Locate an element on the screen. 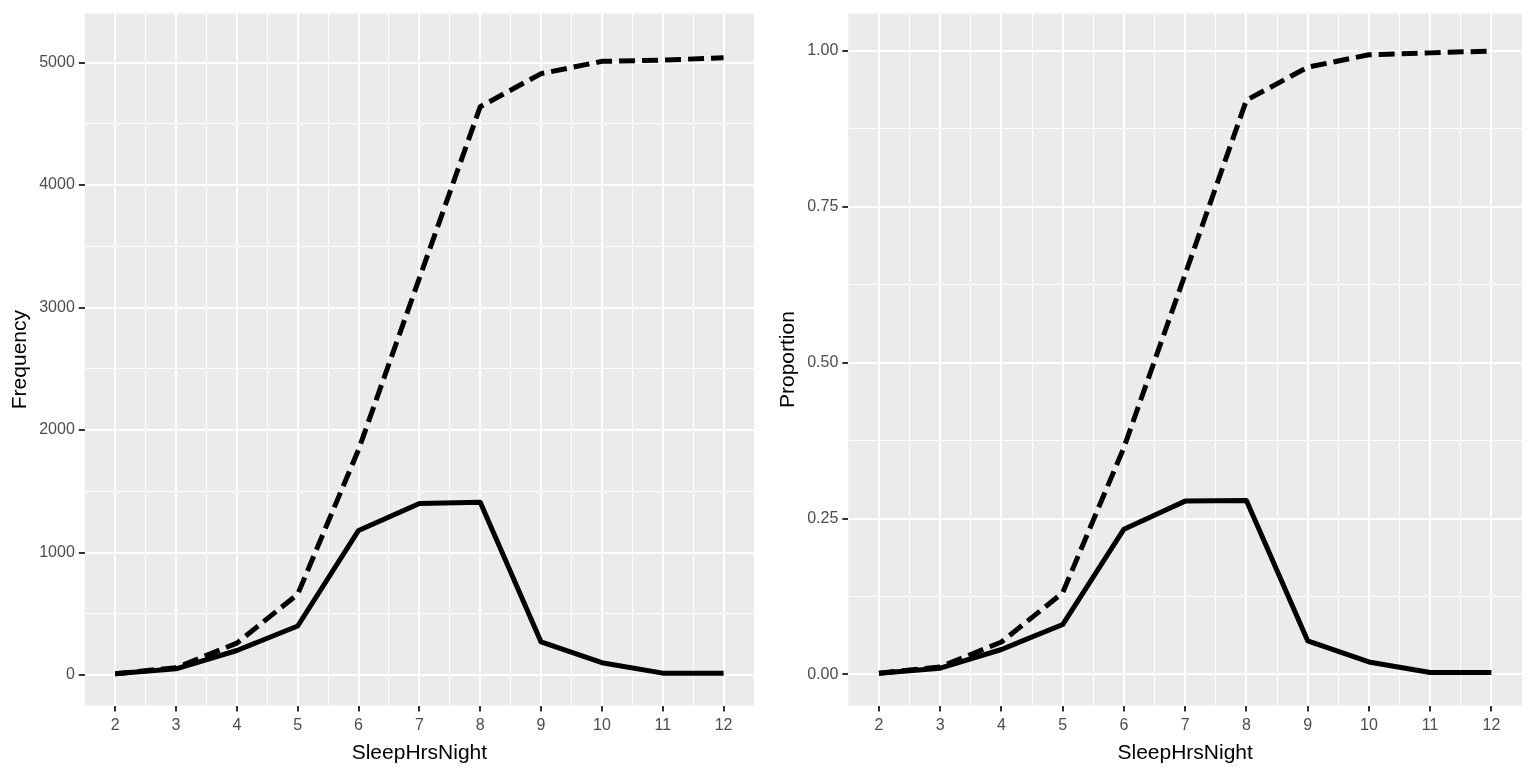 The width and height of the screenshot is (1536, 768). y-tick-label: 0 is located at coordinates (70, 674).